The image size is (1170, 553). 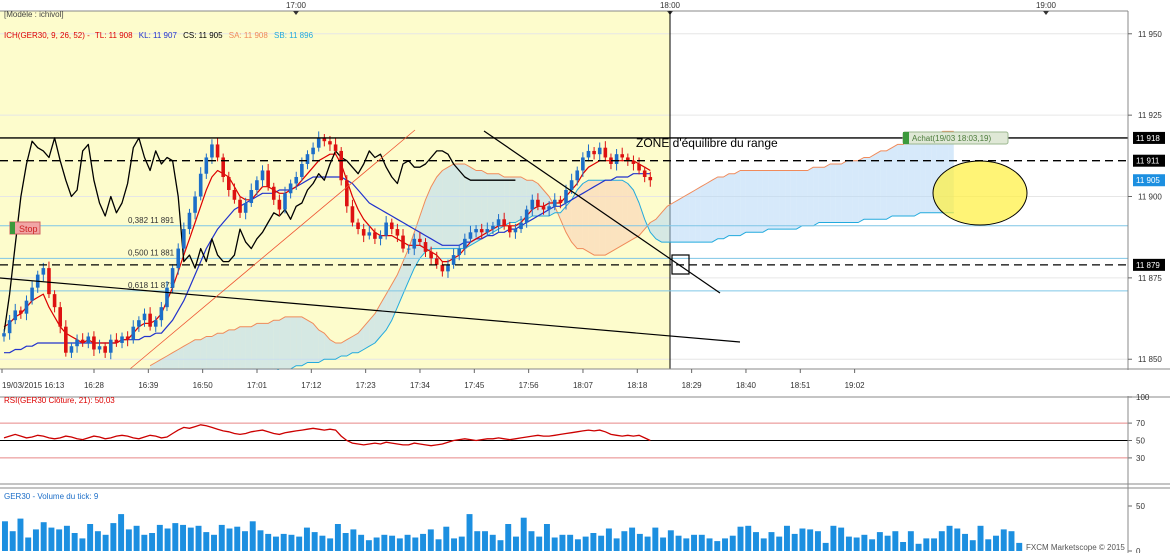 What do you see at coordinates (151, 285) in the screenshot?
I see `fib-label: 0,618 11 871` at bounding box center [151, 285].